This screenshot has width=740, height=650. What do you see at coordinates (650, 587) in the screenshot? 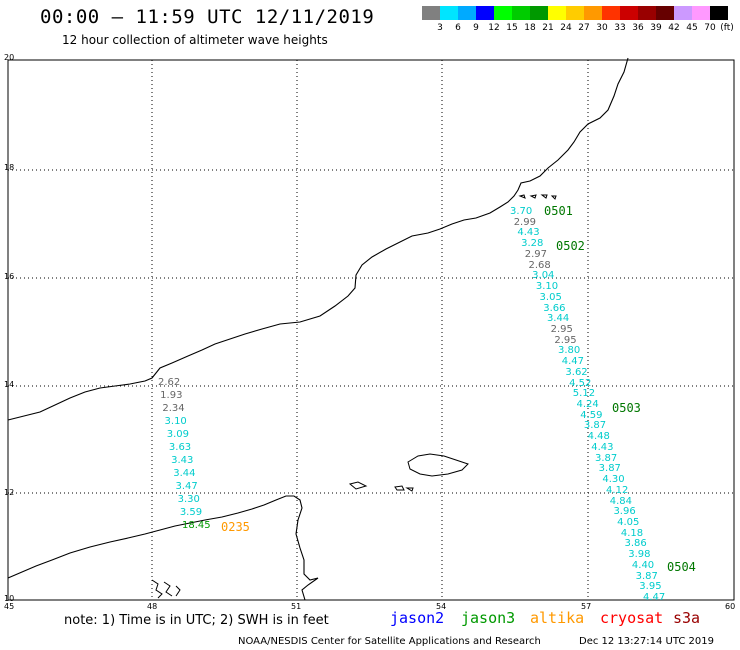
I see `swh-value-east-track: 3.95` at bounding box center [650, 587].